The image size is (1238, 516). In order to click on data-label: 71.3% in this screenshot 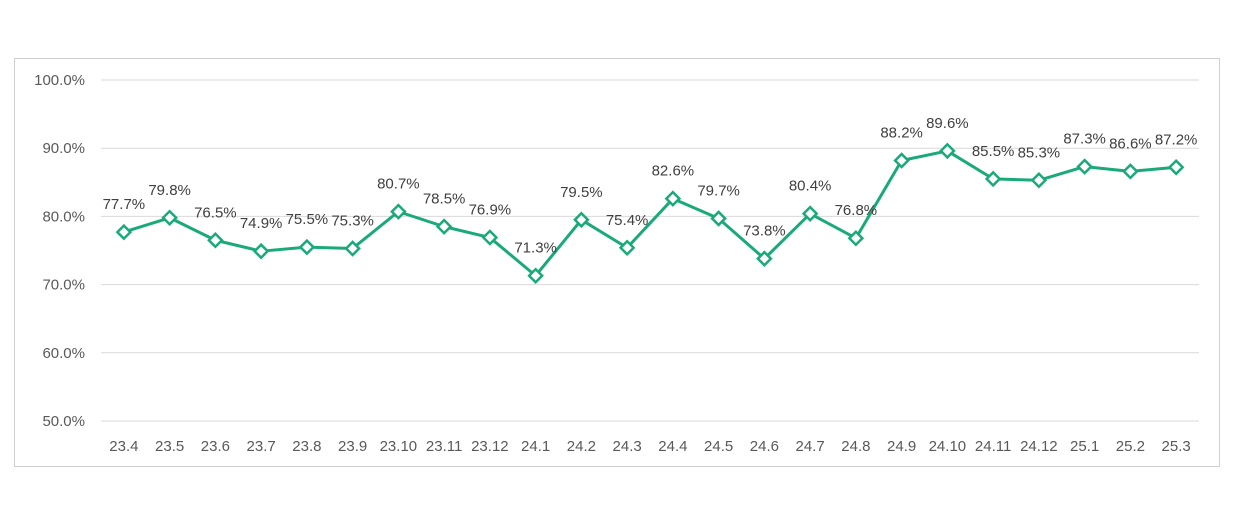, I will do `click(535, 248)`.